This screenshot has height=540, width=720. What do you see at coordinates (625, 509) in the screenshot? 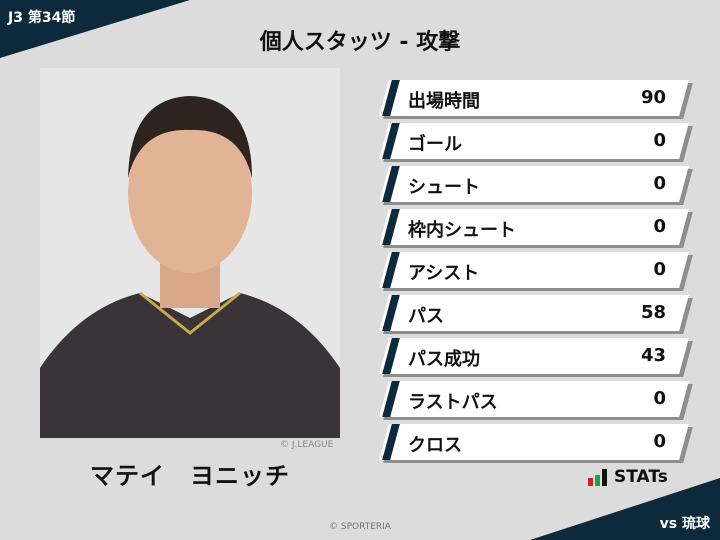
I see `corner-decoration-bottom` at bounding box center [625, 509].